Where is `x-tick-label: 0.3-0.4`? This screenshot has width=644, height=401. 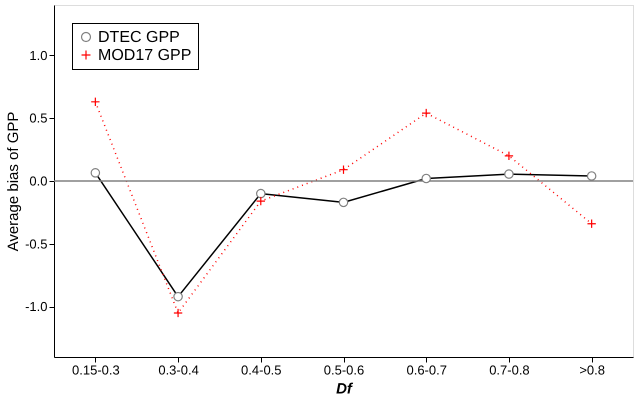
x-tick-label: 0.3-0.4 is located at coordinates (178, 370).